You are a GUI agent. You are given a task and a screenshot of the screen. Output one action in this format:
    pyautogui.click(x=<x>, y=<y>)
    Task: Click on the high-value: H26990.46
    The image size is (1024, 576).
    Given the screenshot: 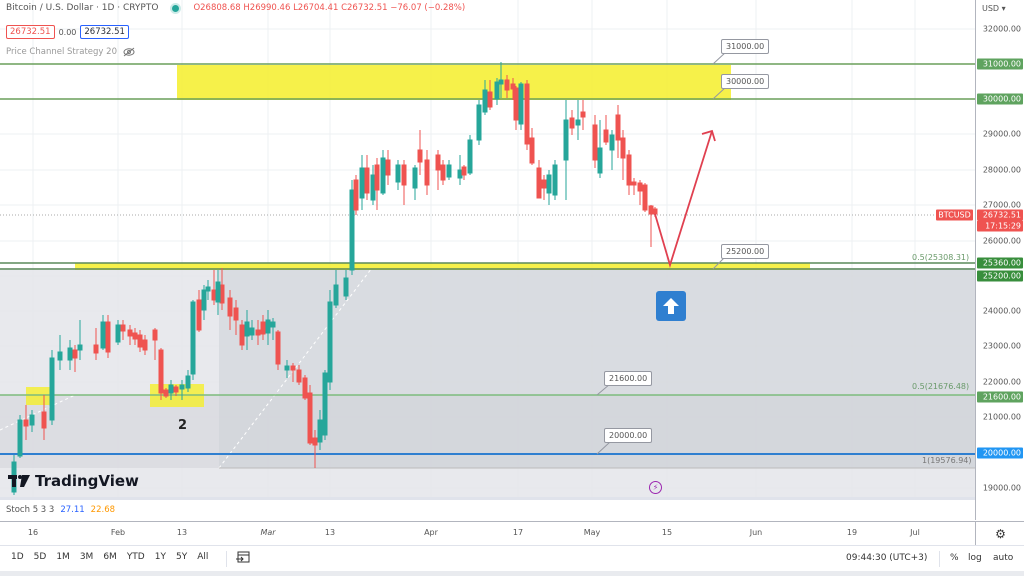 What is the action you would take?
    pyautogui.click(x=267, y=8)
    